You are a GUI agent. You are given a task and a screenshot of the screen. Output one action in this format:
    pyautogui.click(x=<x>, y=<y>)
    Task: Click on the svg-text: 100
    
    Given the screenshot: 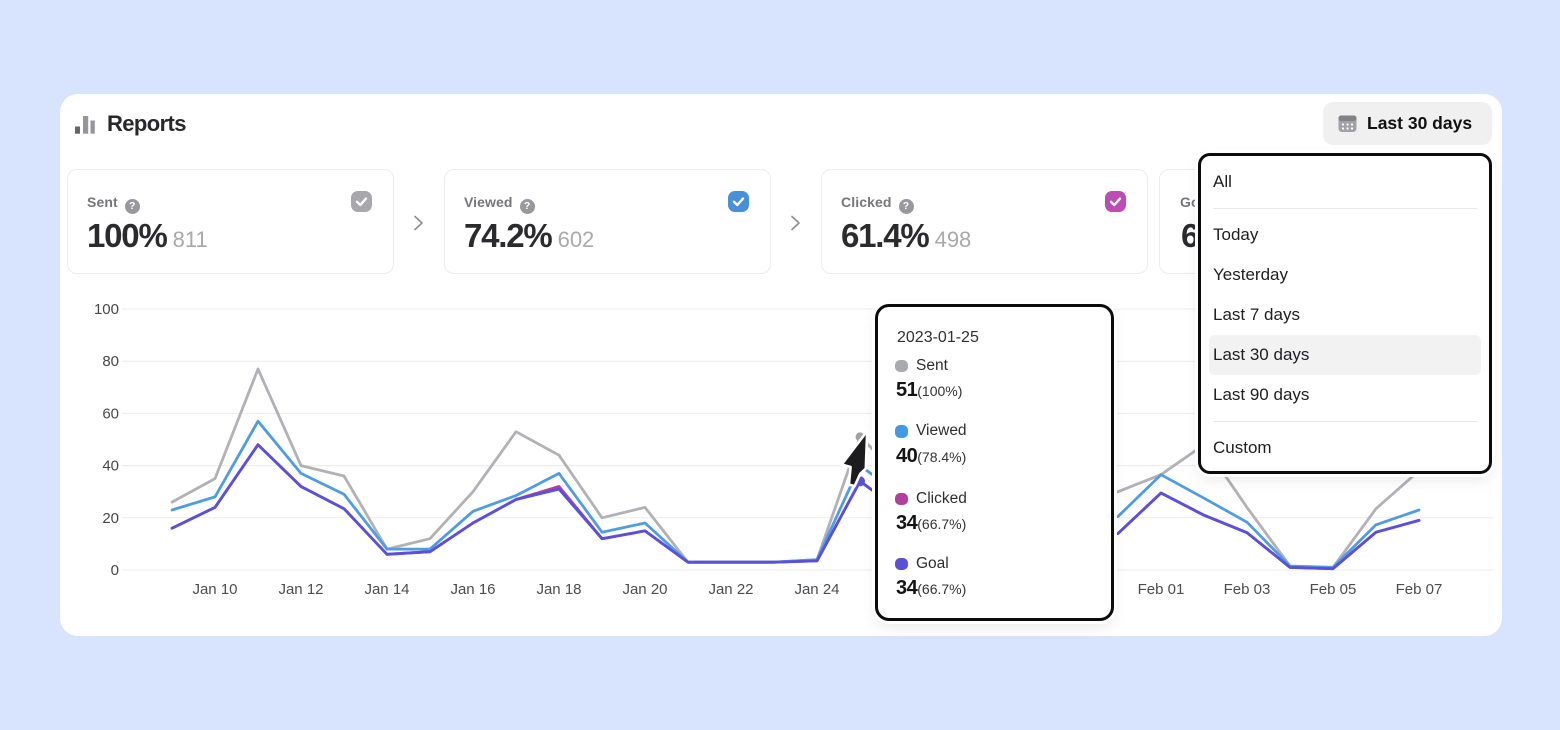 What is the action you would take?
    pyautogui.click(x=106, y=309)
    